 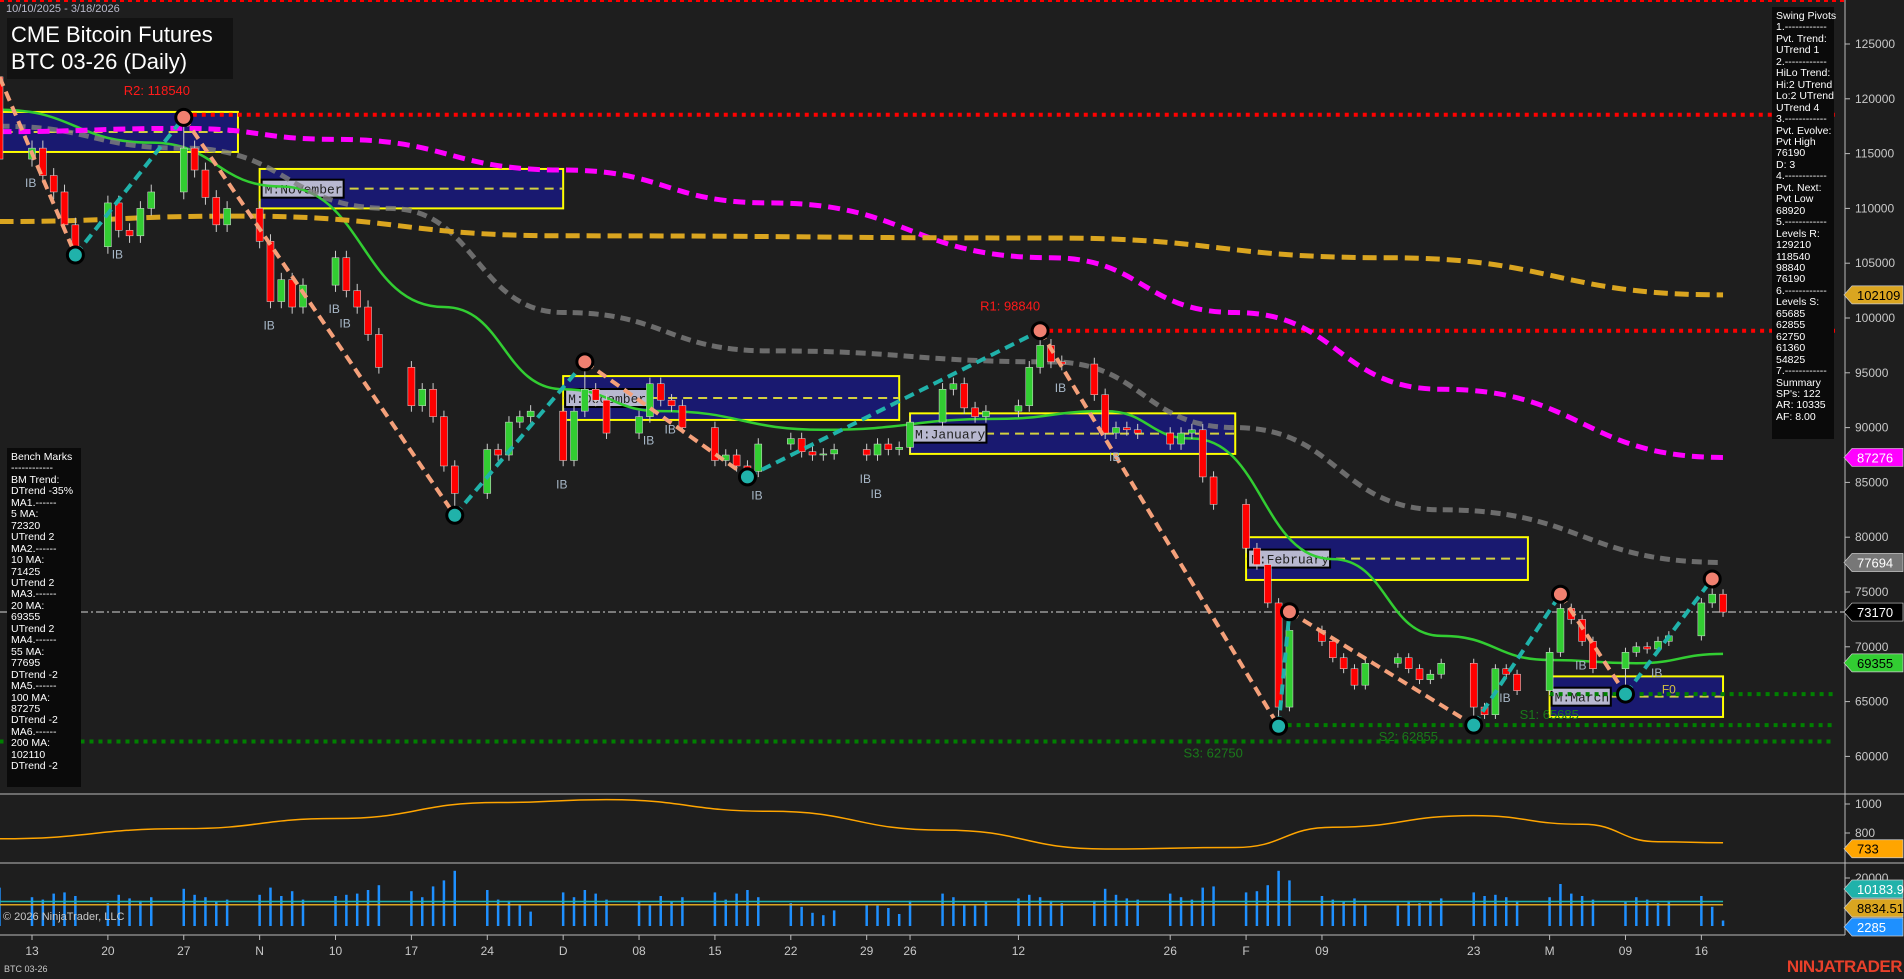 What do you see at coordinates (1010, 306) in the screenshot?
I see `level-label: R1: 98840` at bounding box center [1010, 306].